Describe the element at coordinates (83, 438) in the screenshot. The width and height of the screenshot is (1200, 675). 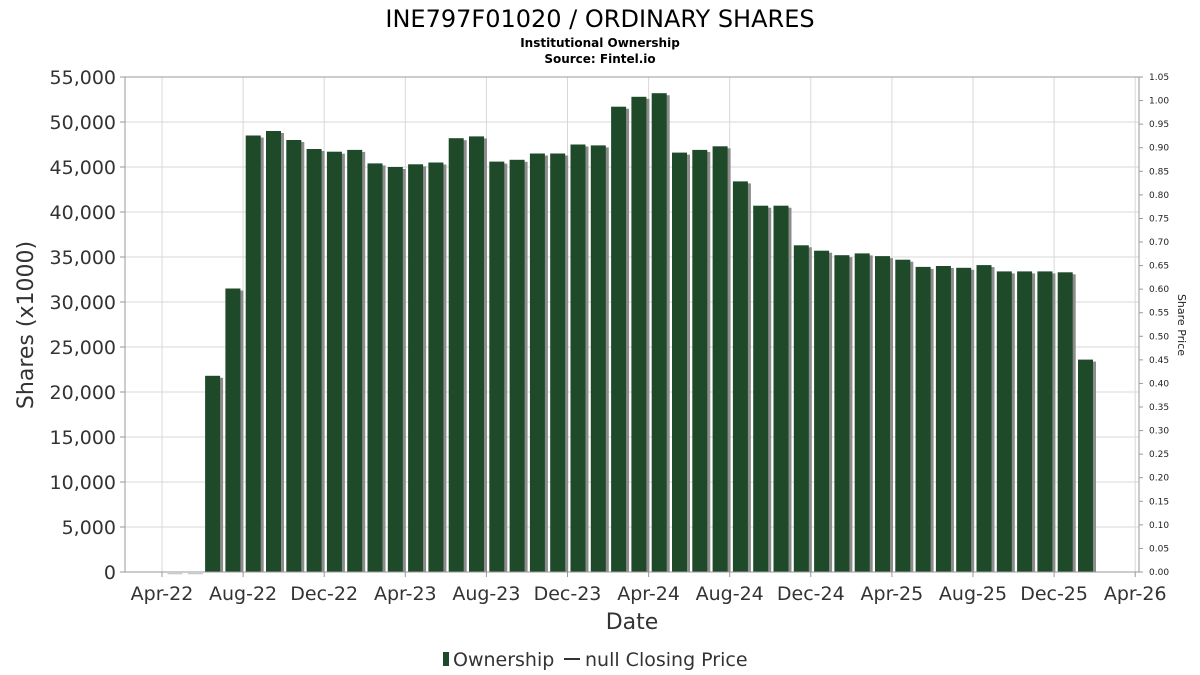
I see `y-tick-label: 15,000` at that location.